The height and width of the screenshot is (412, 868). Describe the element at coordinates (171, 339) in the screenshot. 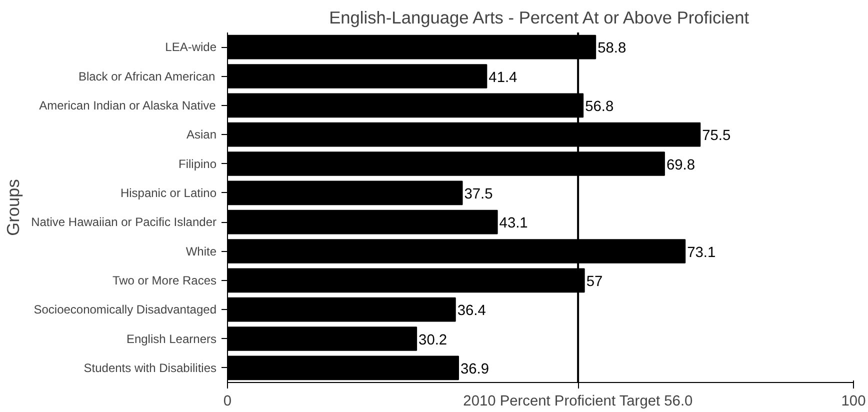

I see `y-tick-label: English Learners` at that location.